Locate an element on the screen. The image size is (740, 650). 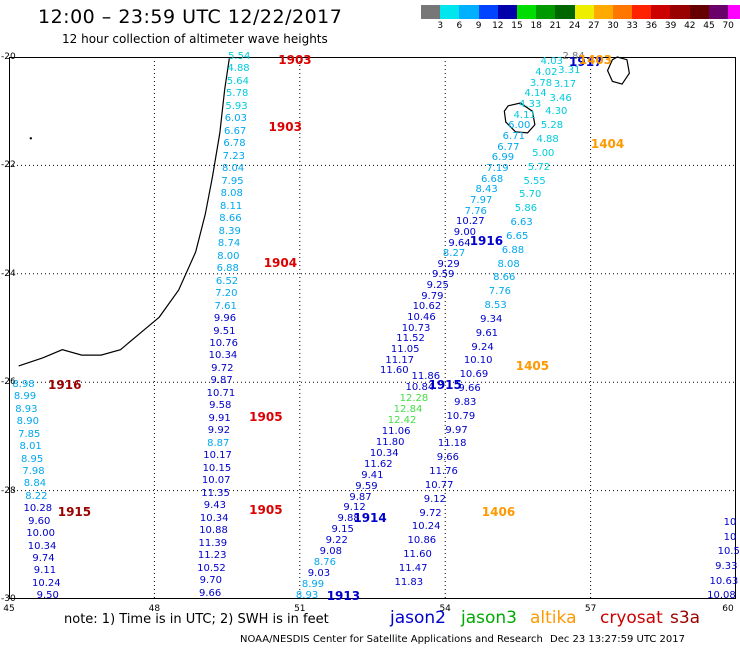
swh-value: 9.03 is located at coordinates (319, 574).